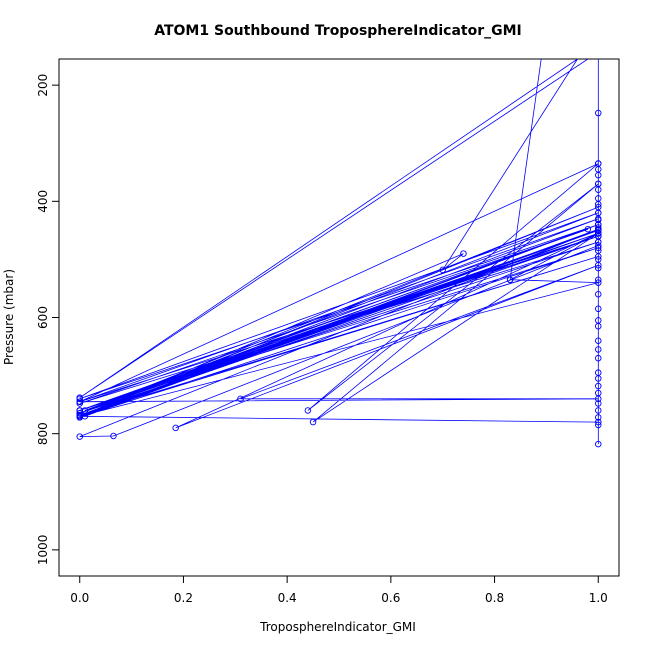 This screenshot has height=650, width=650. Describe the element at coordinates (43, 85) in the screenshot. I see `y-tick-label: 200` at that location.